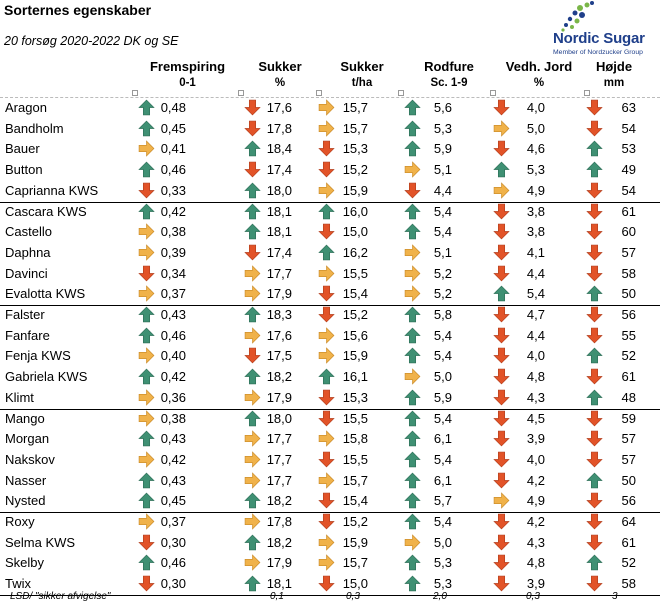  I want to click on variety-name: Bauer, so click(22, 149).